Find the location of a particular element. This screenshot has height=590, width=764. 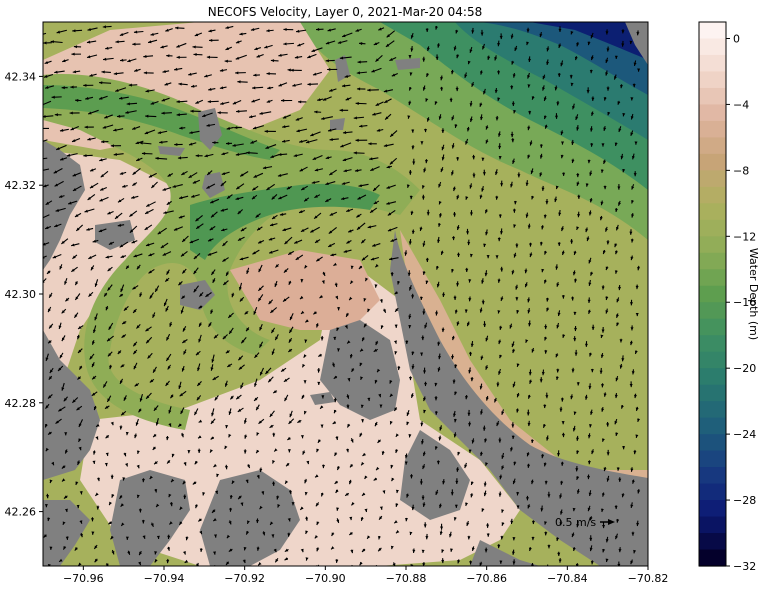

x-tick-label: −70.86 is located at coordinates (486, 578).